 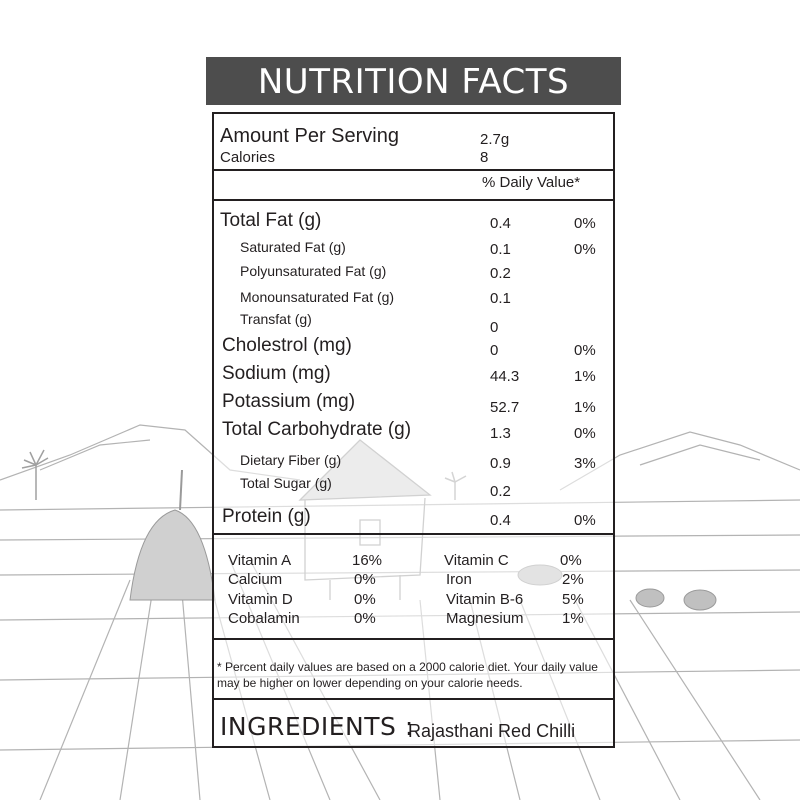 I want to click on nutrient-label: Total Sugar (g), so click(x=286, y=483).